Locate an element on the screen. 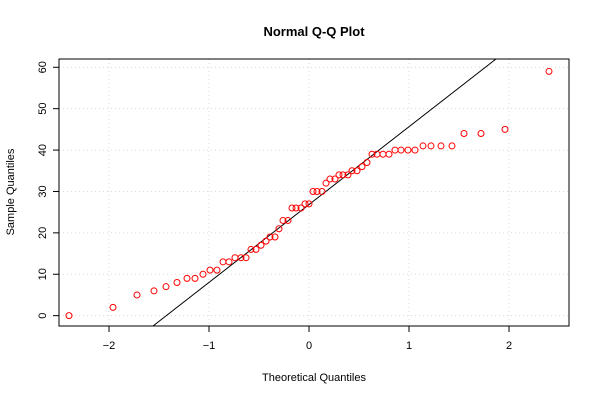  x-tick-label: −2 is located at coordinates (109, 346).